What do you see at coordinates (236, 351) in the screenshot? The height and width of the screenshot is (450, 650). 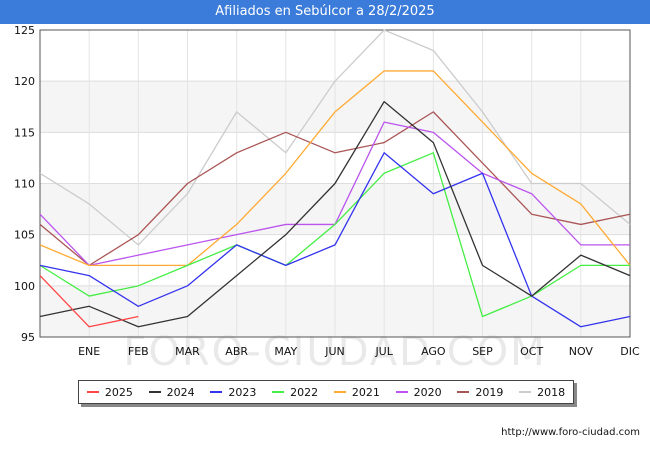 I see `x-tick-label: ABR` at bounding box center [236, 351].